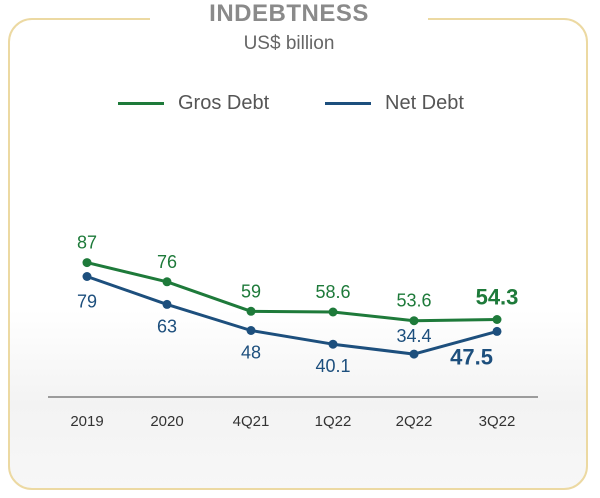  Describe the element at coordinates (424, 102) in the screenshot. I see `legend-label-net-debt: Net Debt` at that location.